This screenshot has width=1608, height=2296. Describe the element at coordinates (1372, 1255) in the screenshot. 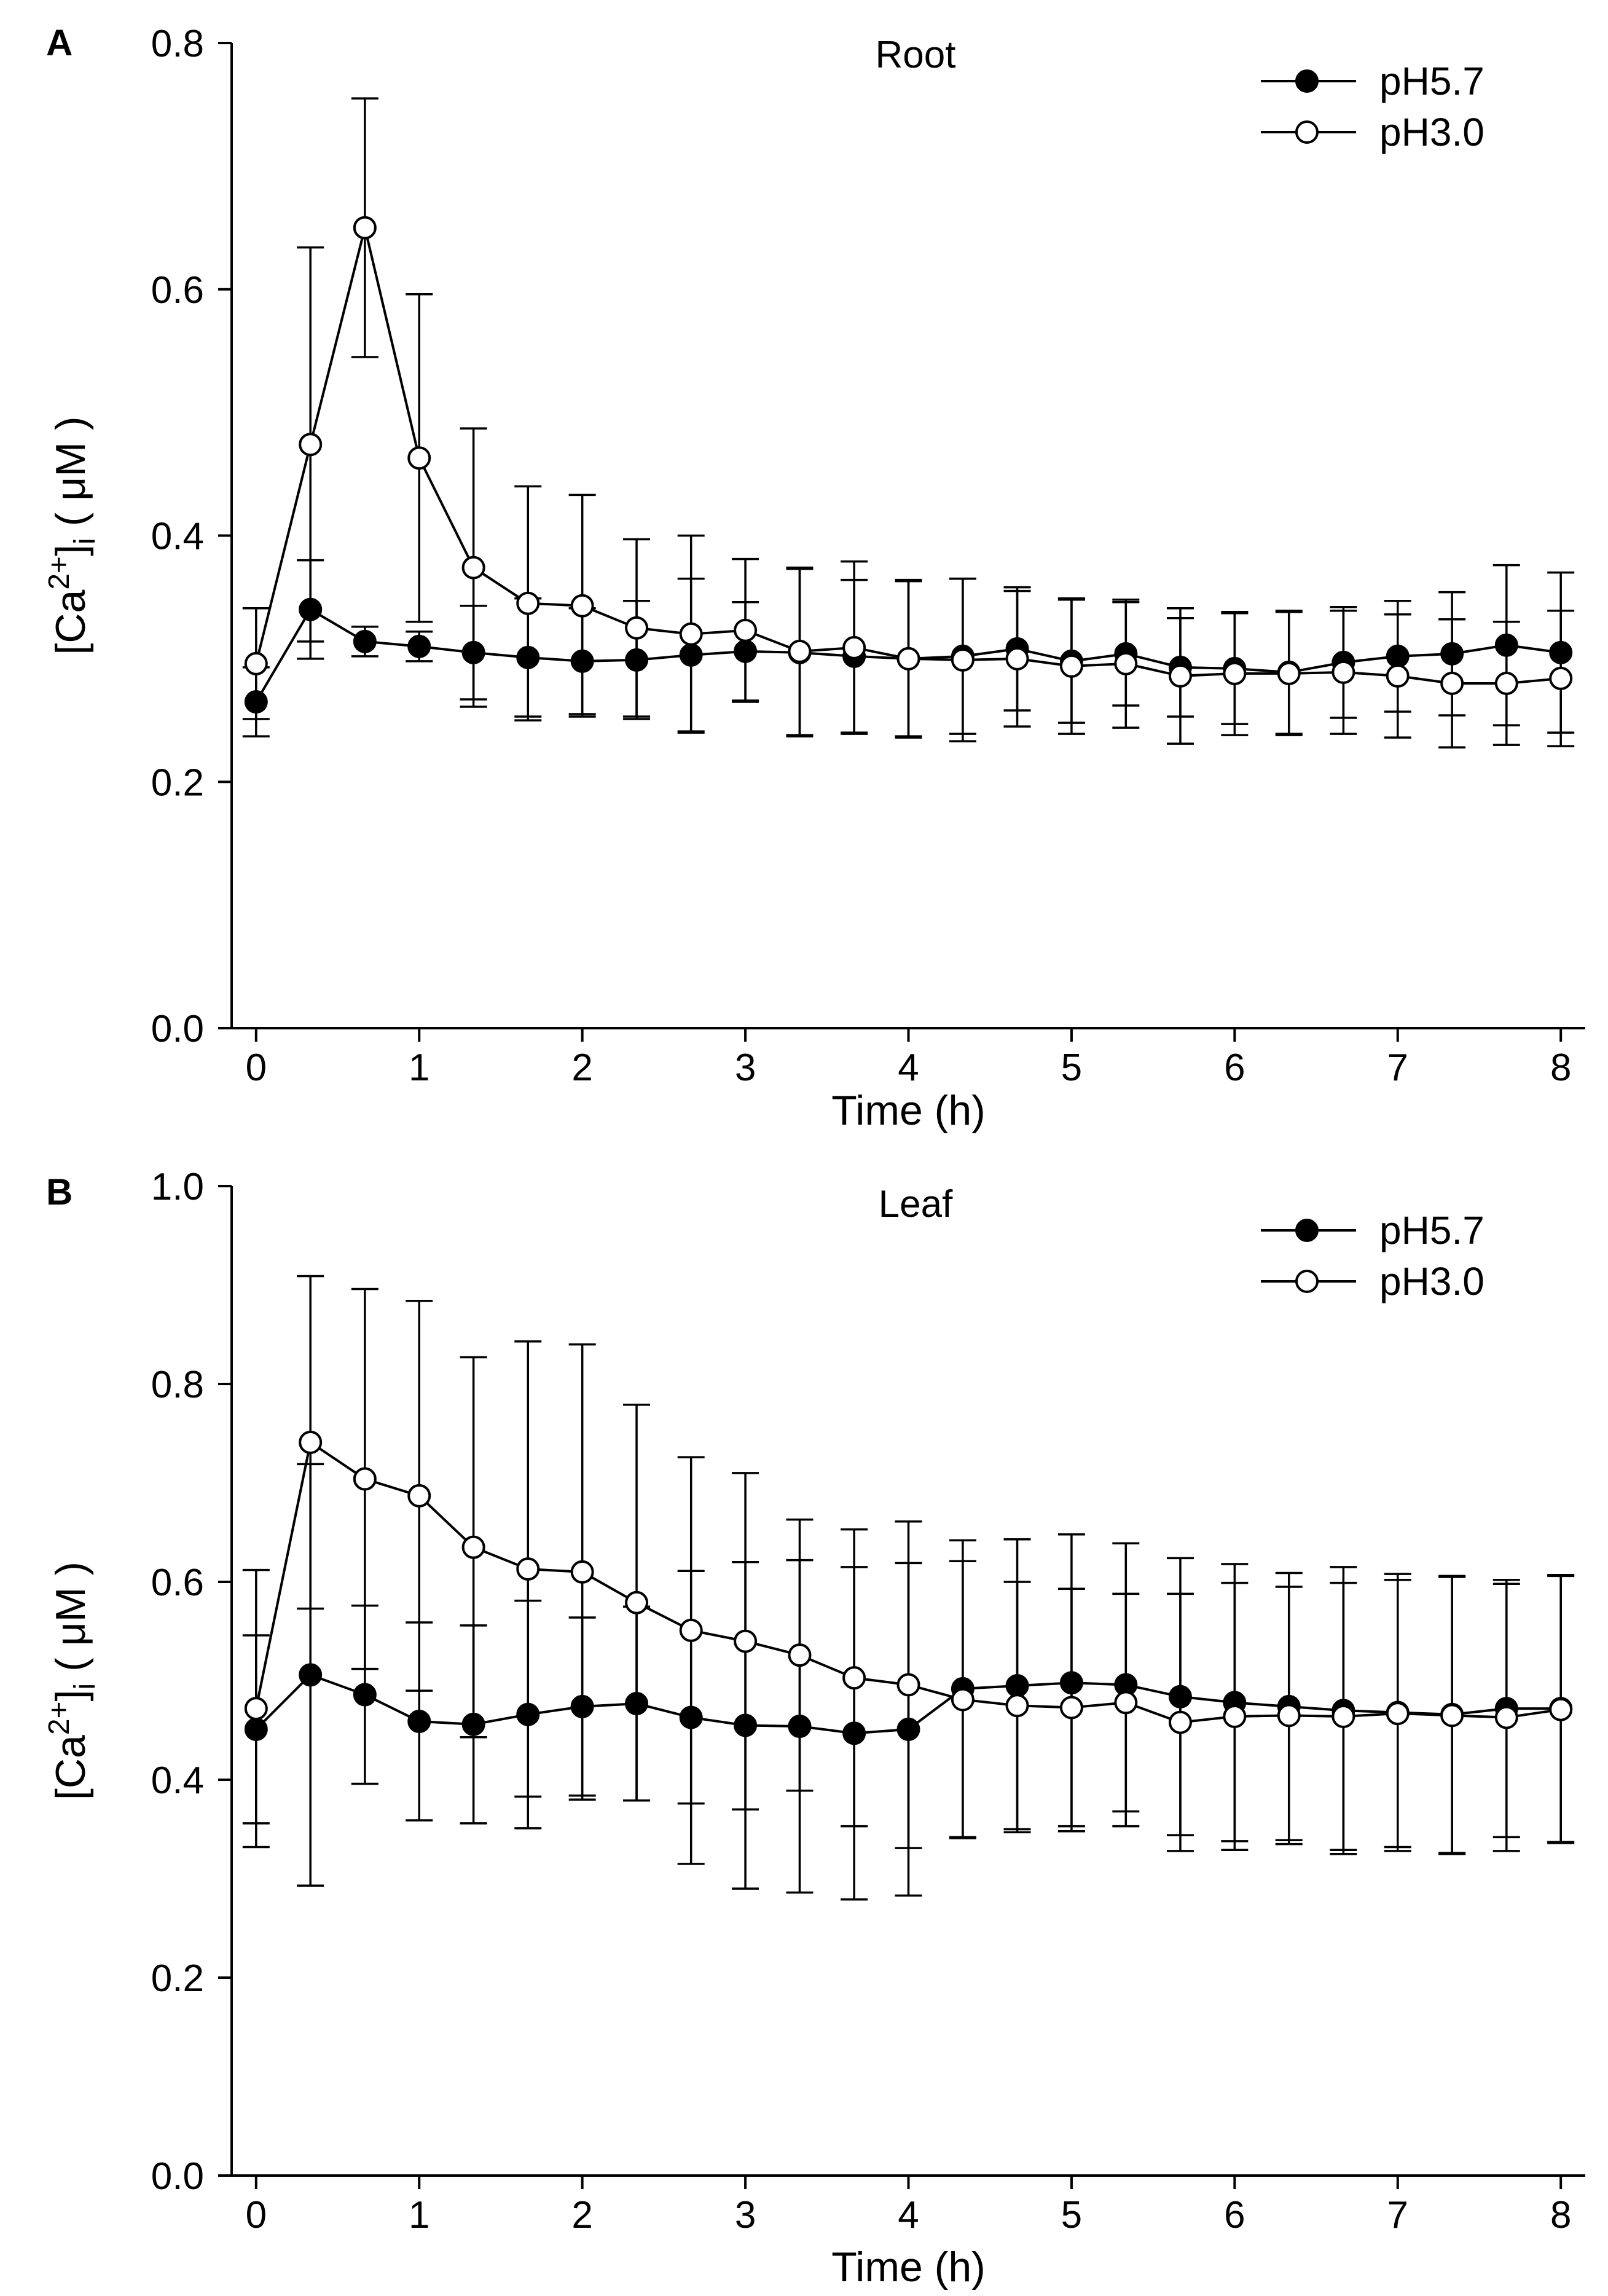

I see `legend: pH5.7 pH3.0` at that location.